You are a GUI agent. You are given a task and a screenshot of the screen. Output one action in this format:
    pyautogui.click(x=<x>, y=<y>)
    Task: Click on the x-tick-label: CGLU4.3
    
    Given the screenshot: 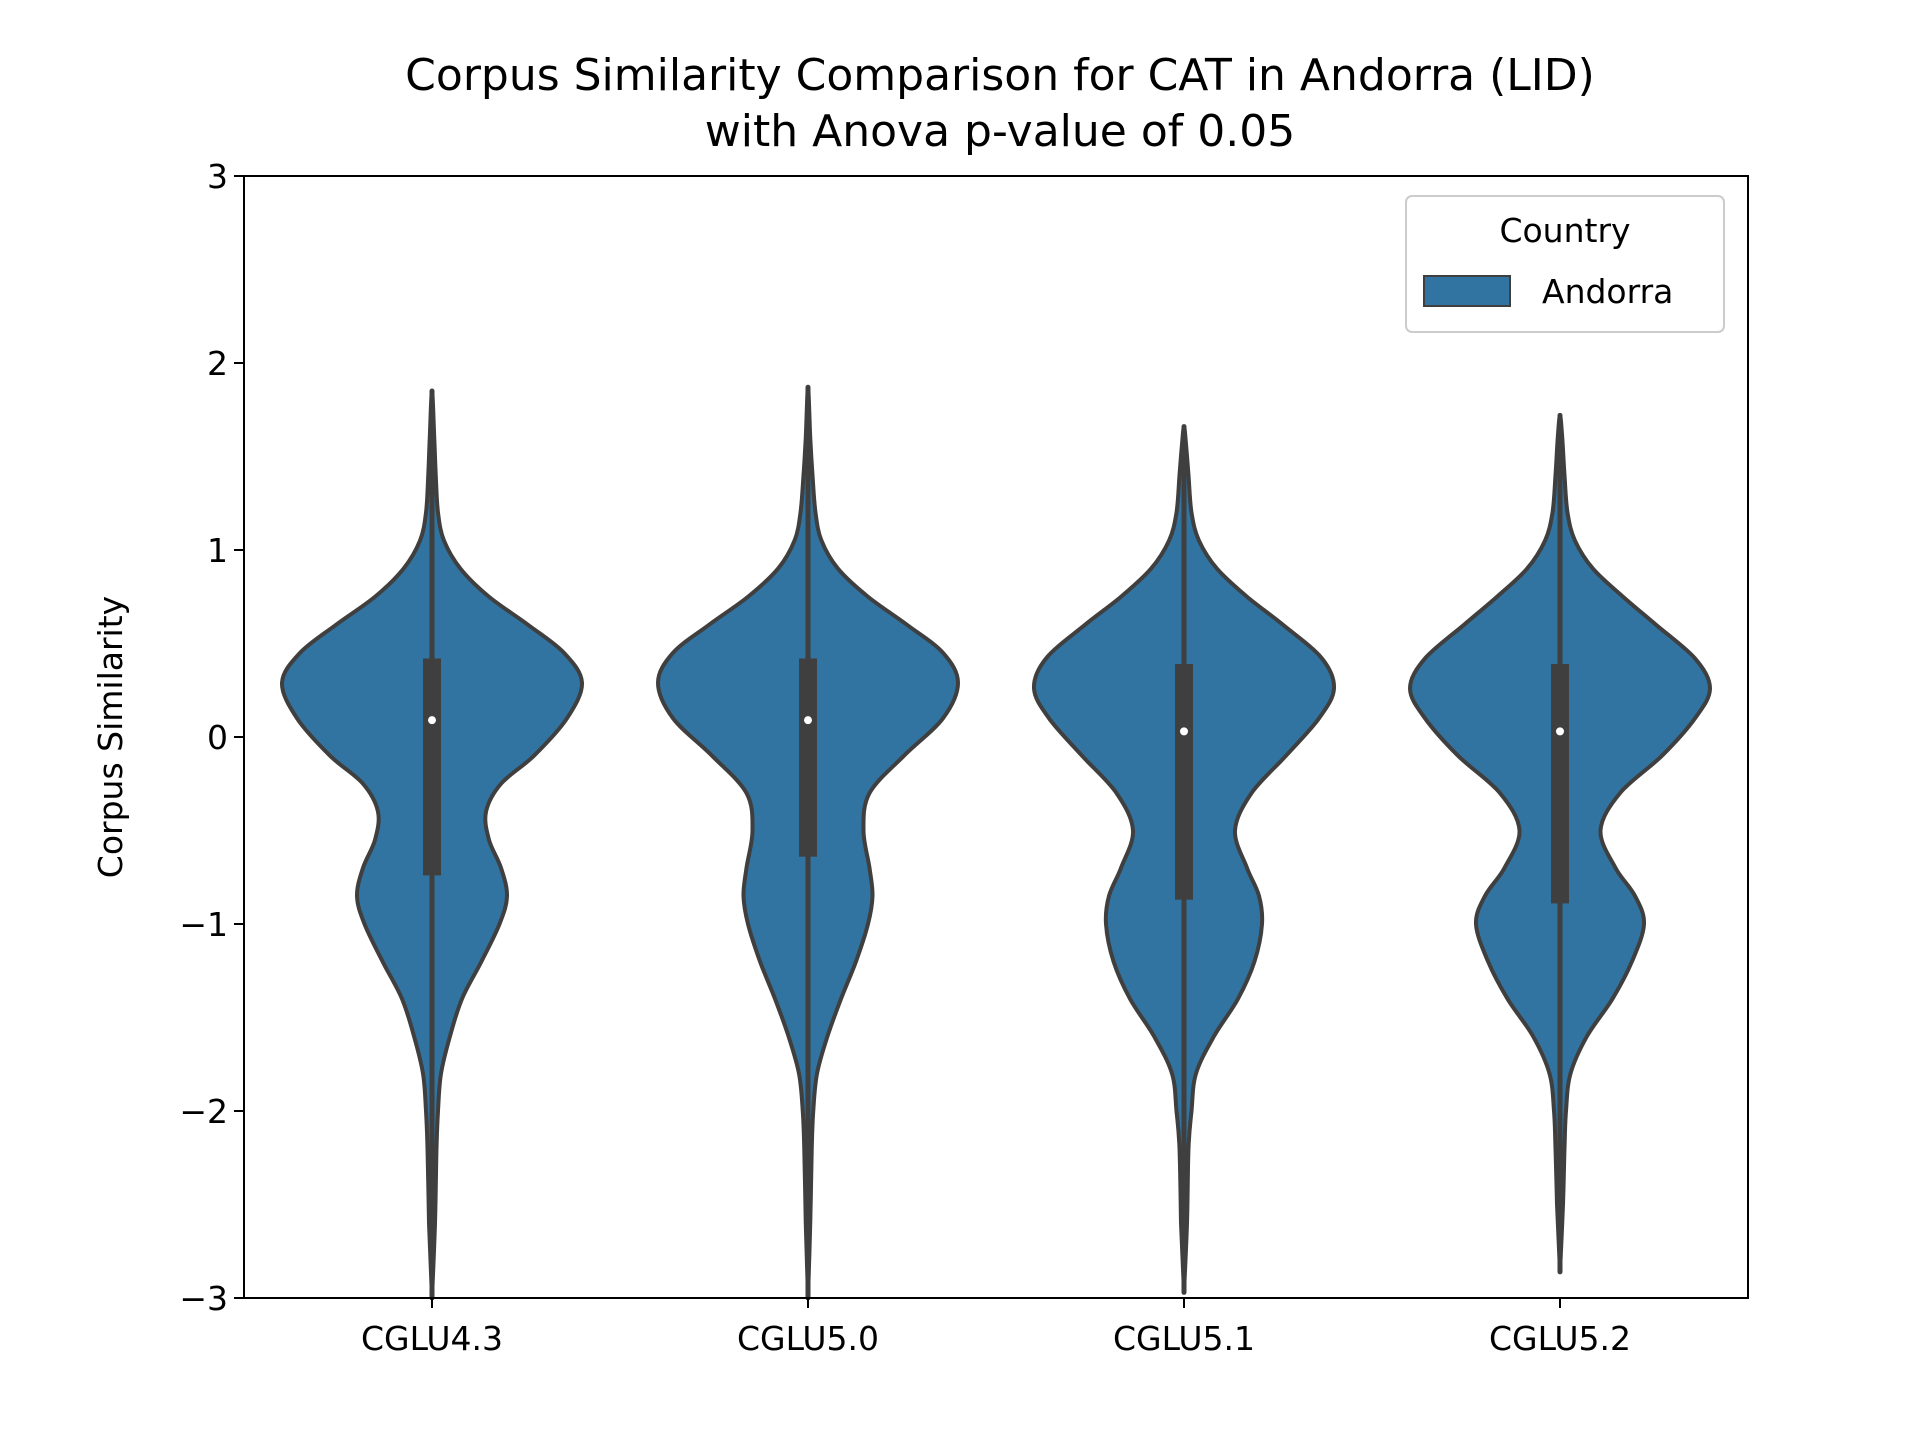 What is the action you would take?
    pyautogui.click(x=432, y=1338)
    